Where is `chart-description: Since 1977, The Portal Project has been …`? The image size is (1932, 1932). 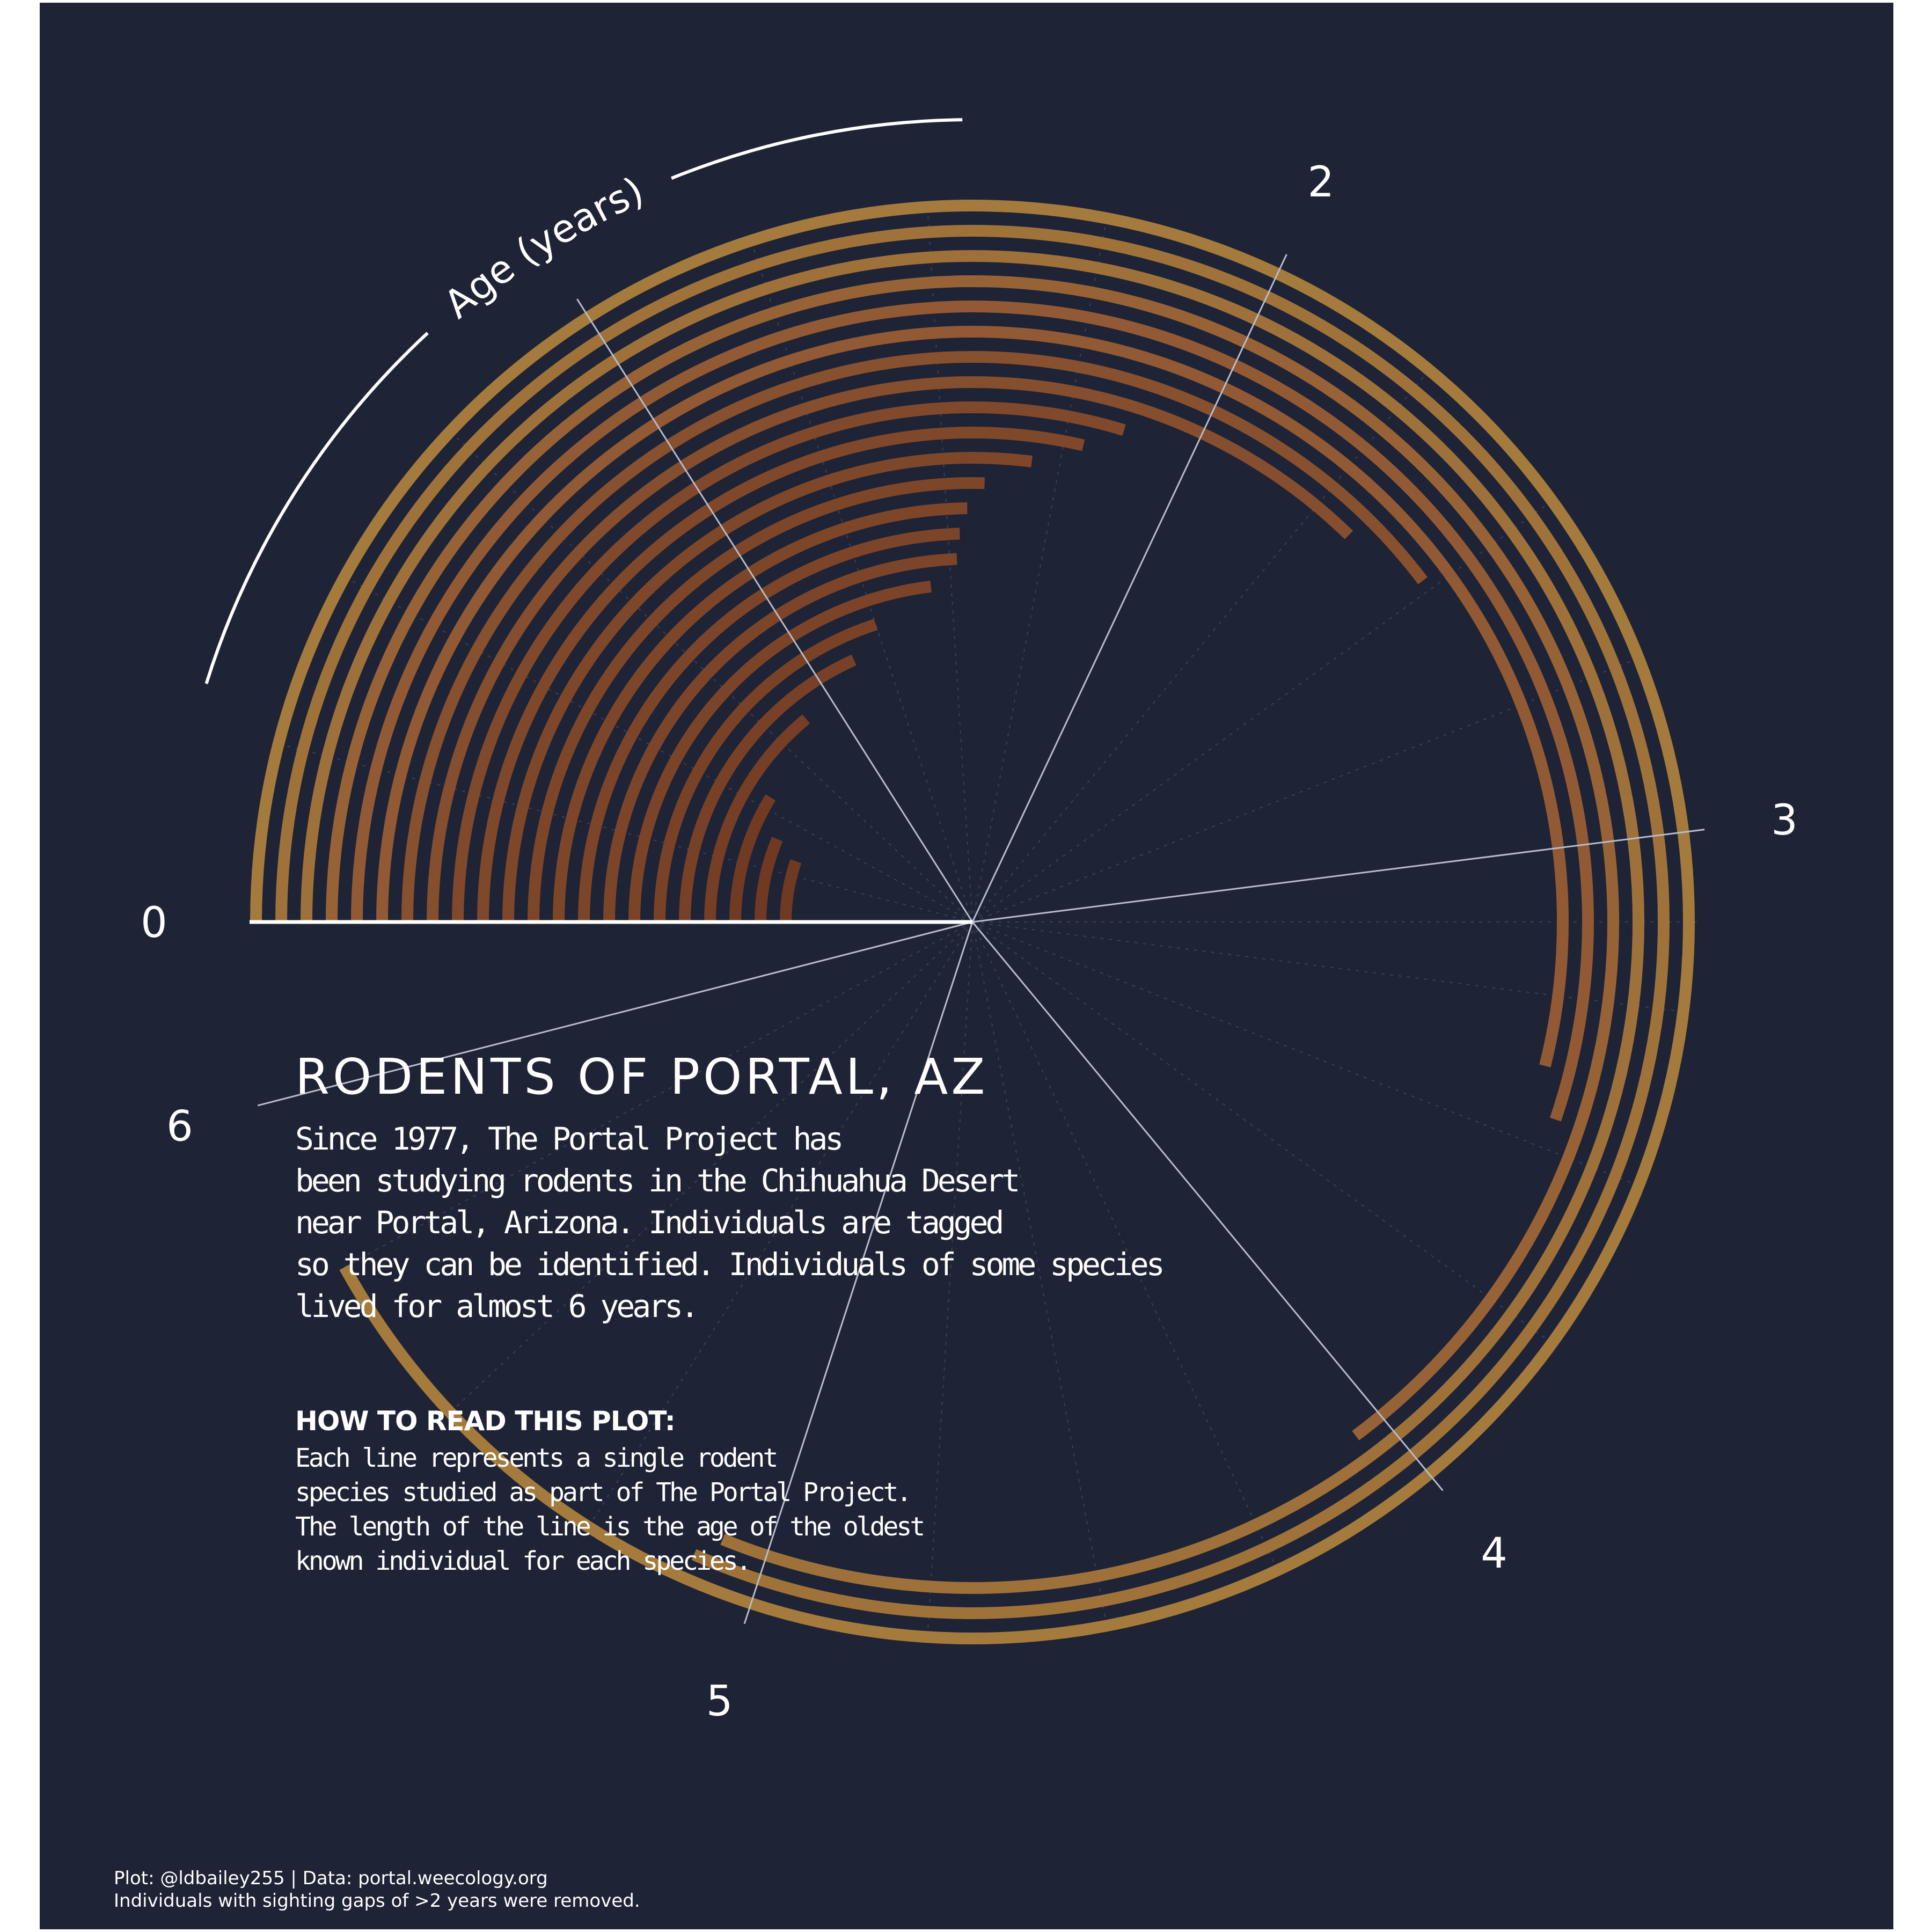 chart-description: Since 1977, The Portal Project has been … is located at coordinates (730, 1222).